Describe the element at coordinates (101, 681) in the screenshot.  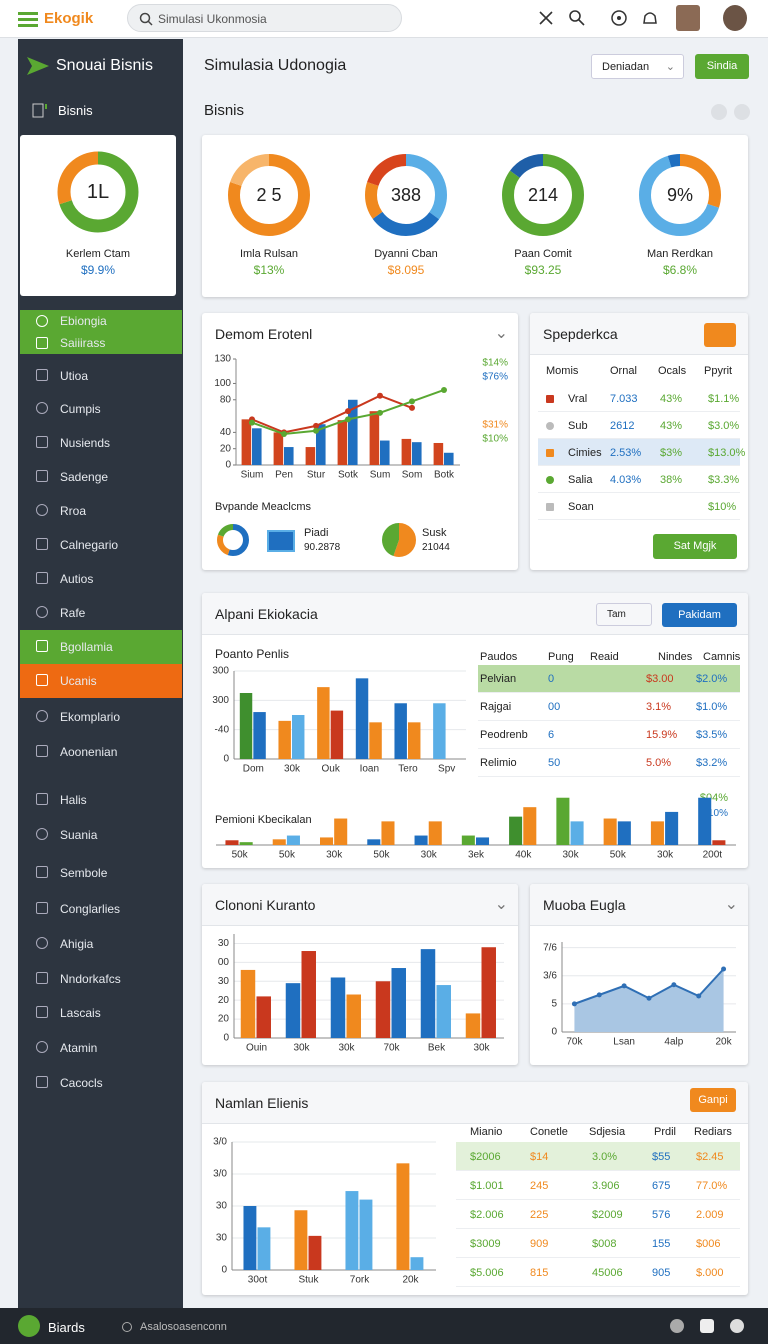
I see `menu-item: Ucanis` at that location.